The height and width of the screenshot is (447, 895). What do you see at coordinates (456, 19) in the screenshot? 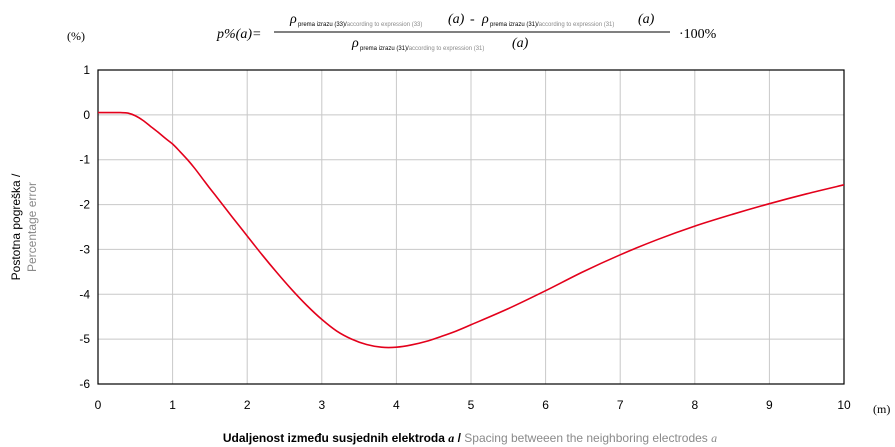
I see `formula-numerator-arg-a: (a)` at bounding box center [456, 19].